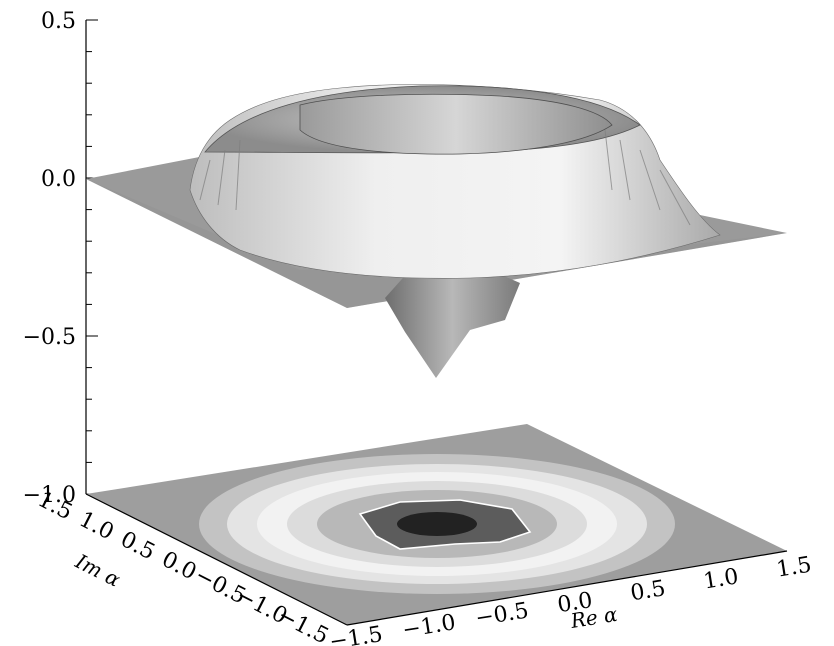  Describe the element at coordinates (452, 321) in the screenshot. I see `surface-center-dip` at that location.